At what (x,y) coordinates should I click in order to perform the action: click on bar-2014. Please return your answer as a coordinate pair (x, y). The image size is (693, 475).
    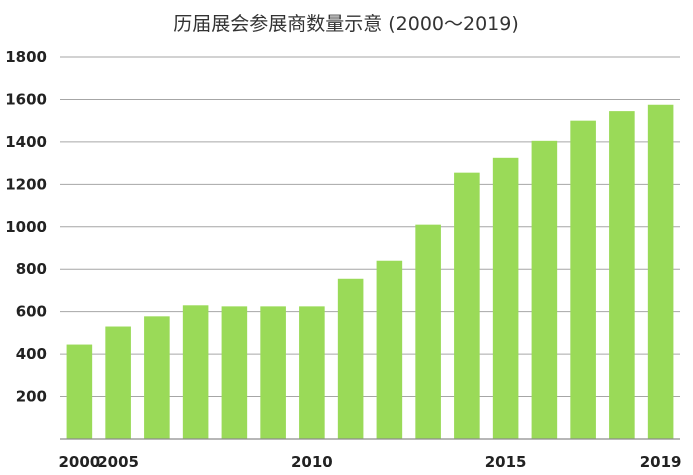
    Looking at the image, I should click on (467, 305).